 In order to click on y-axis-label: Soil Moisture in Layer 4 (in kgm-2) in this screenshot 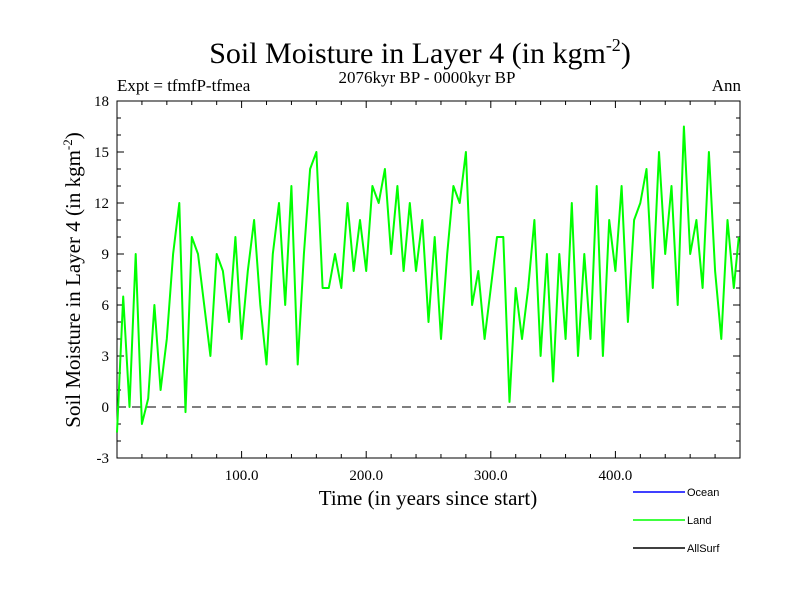, I will do `click(72, 279)`.